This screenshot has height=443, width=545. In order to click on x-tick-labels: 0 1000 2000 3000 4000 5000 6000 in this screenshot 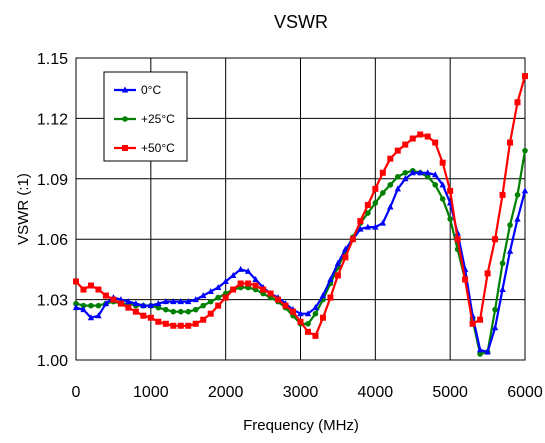, I will do `click(307, 392)`.